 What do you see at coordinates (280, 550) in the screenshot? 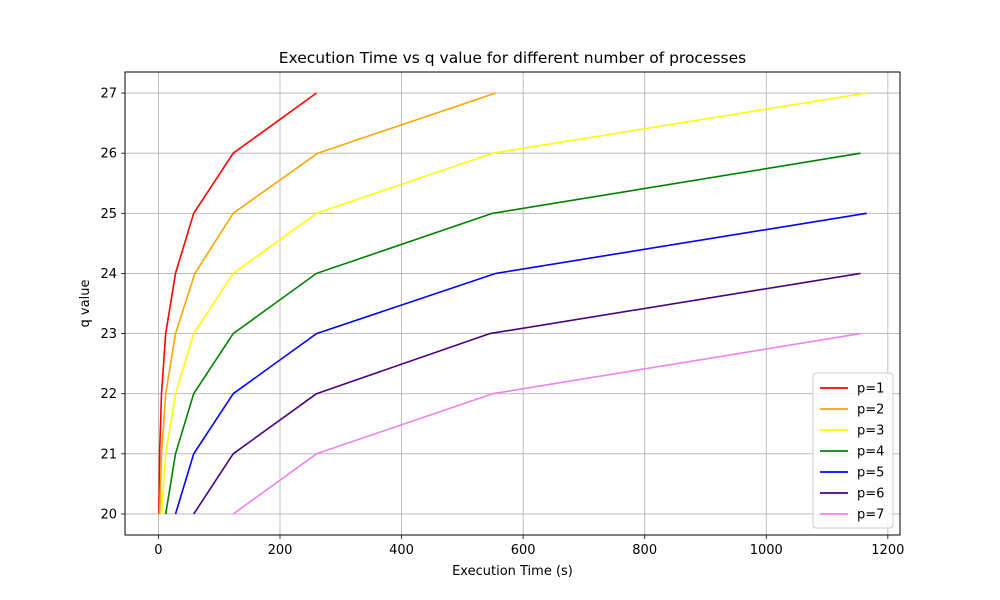
I see `x-tick-label: 200` at bounding box center [280, 550].